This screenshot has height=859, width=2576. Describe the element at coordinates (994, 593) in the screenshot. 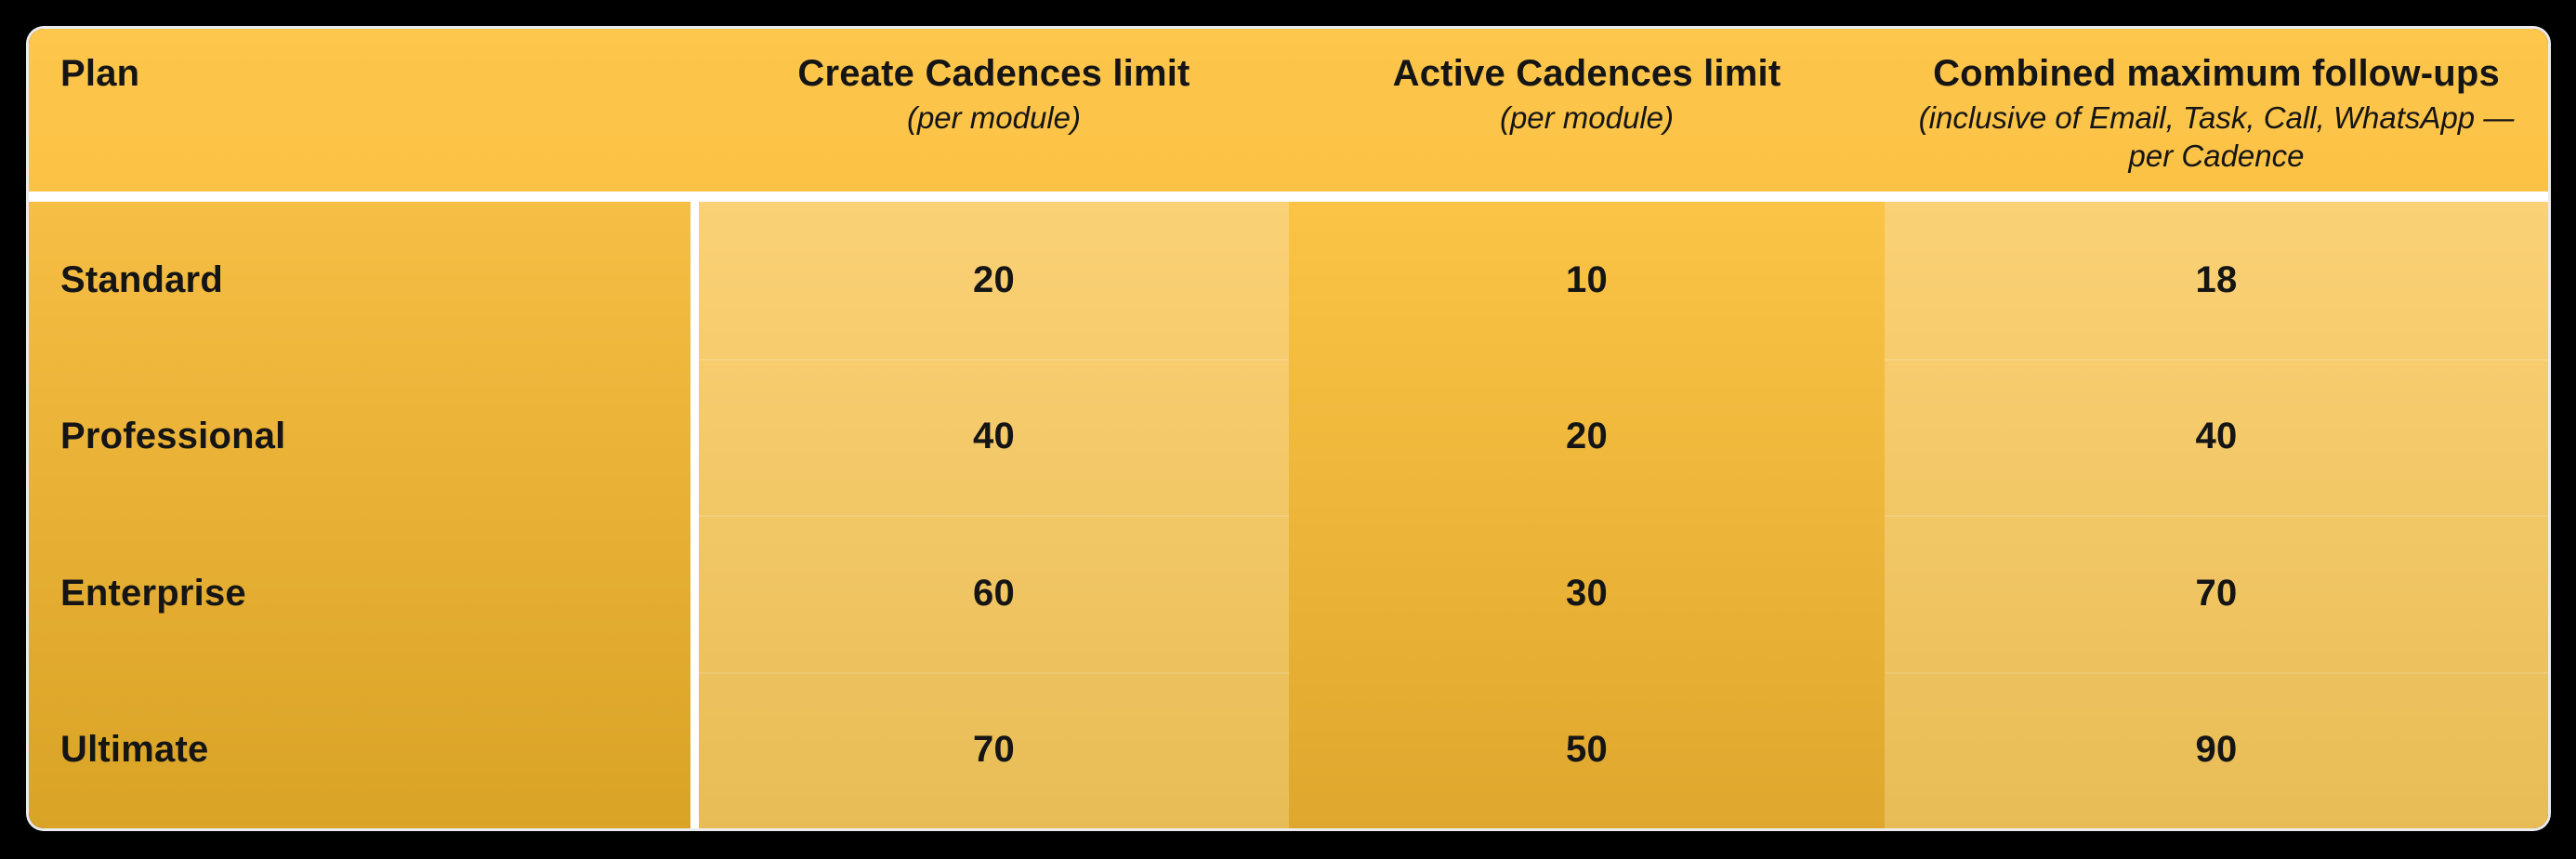

I see `create-limit-enterprise: 60` at that location.